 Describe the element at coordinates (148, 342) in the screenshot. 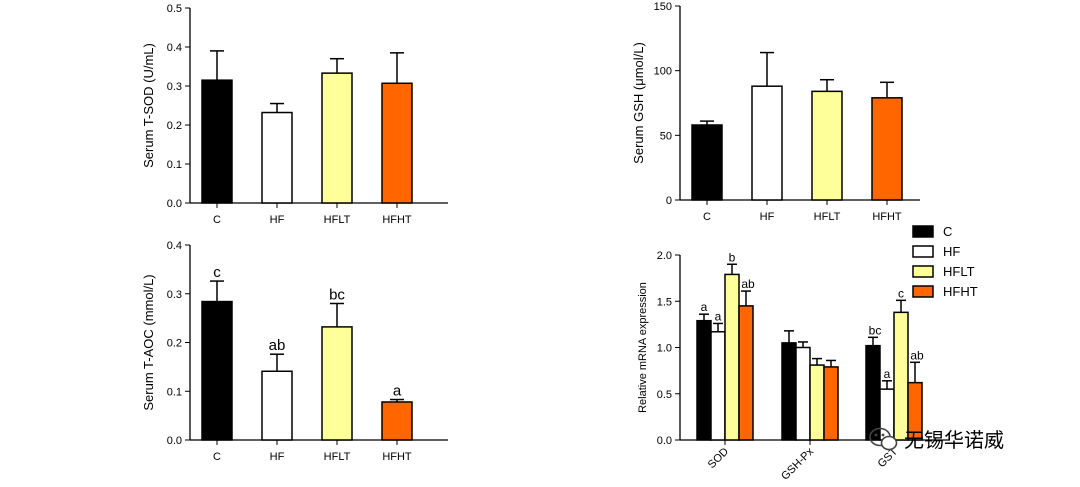

I see `y-axis-title: Serum T-AOC (mmol/L)` at that location.